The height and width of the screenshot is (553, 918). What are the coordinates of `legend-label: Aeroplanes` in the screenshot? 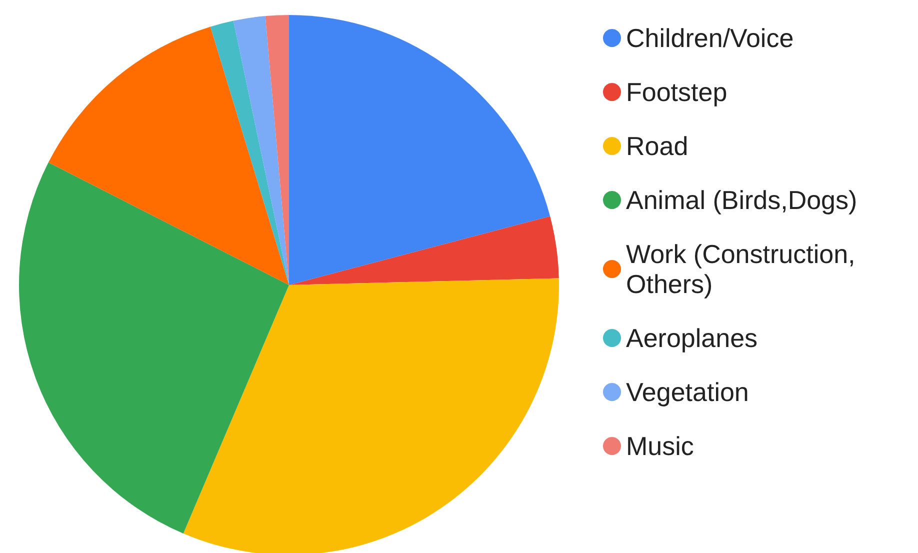 It's located at (692, 338).